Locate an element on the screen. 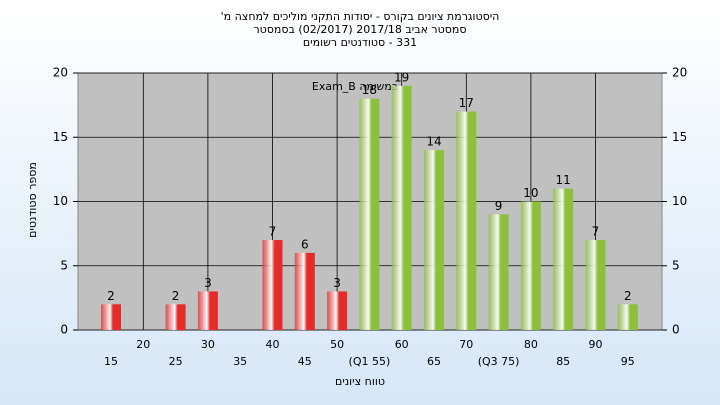  x-tick-label: 35 is located at coordinates (240, 361).